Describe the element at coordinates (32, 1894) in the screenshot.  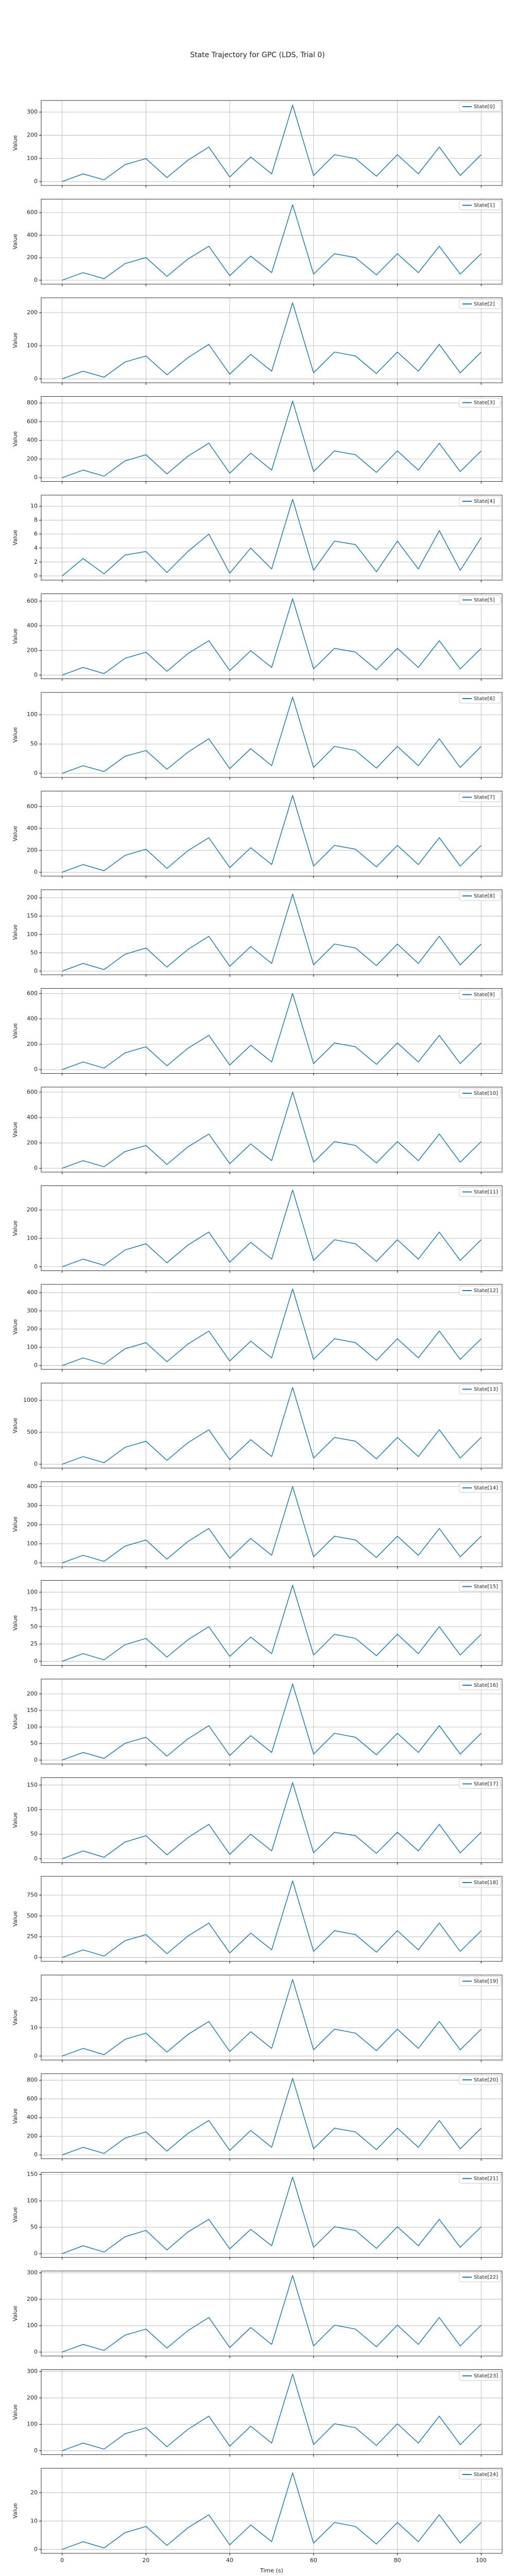
I see `y-tick-label: 750` at that location.